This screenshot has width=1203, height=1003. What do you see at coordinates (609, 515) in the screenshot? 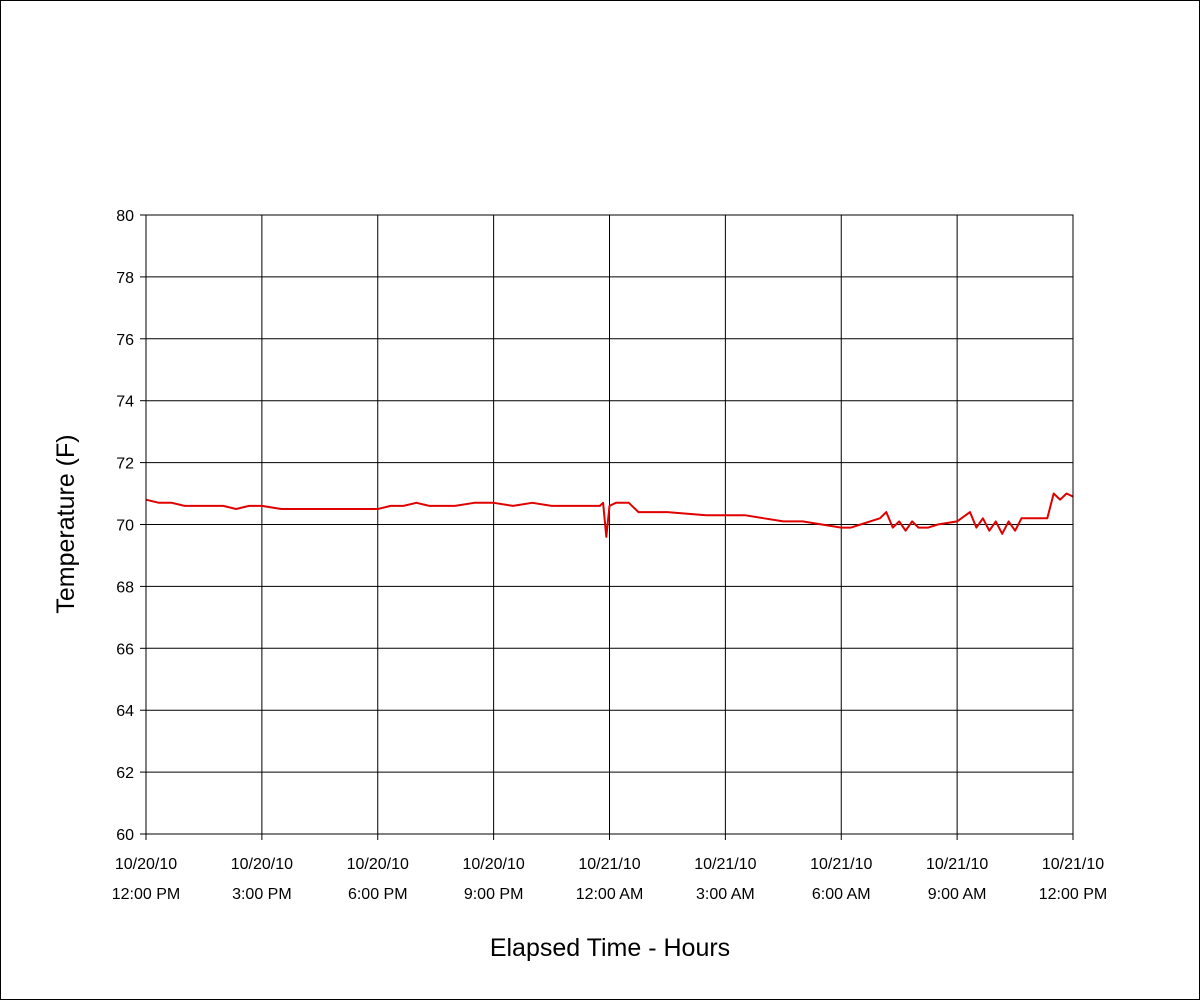
I see `temperature-series-line` at bounding box center [609, 515].